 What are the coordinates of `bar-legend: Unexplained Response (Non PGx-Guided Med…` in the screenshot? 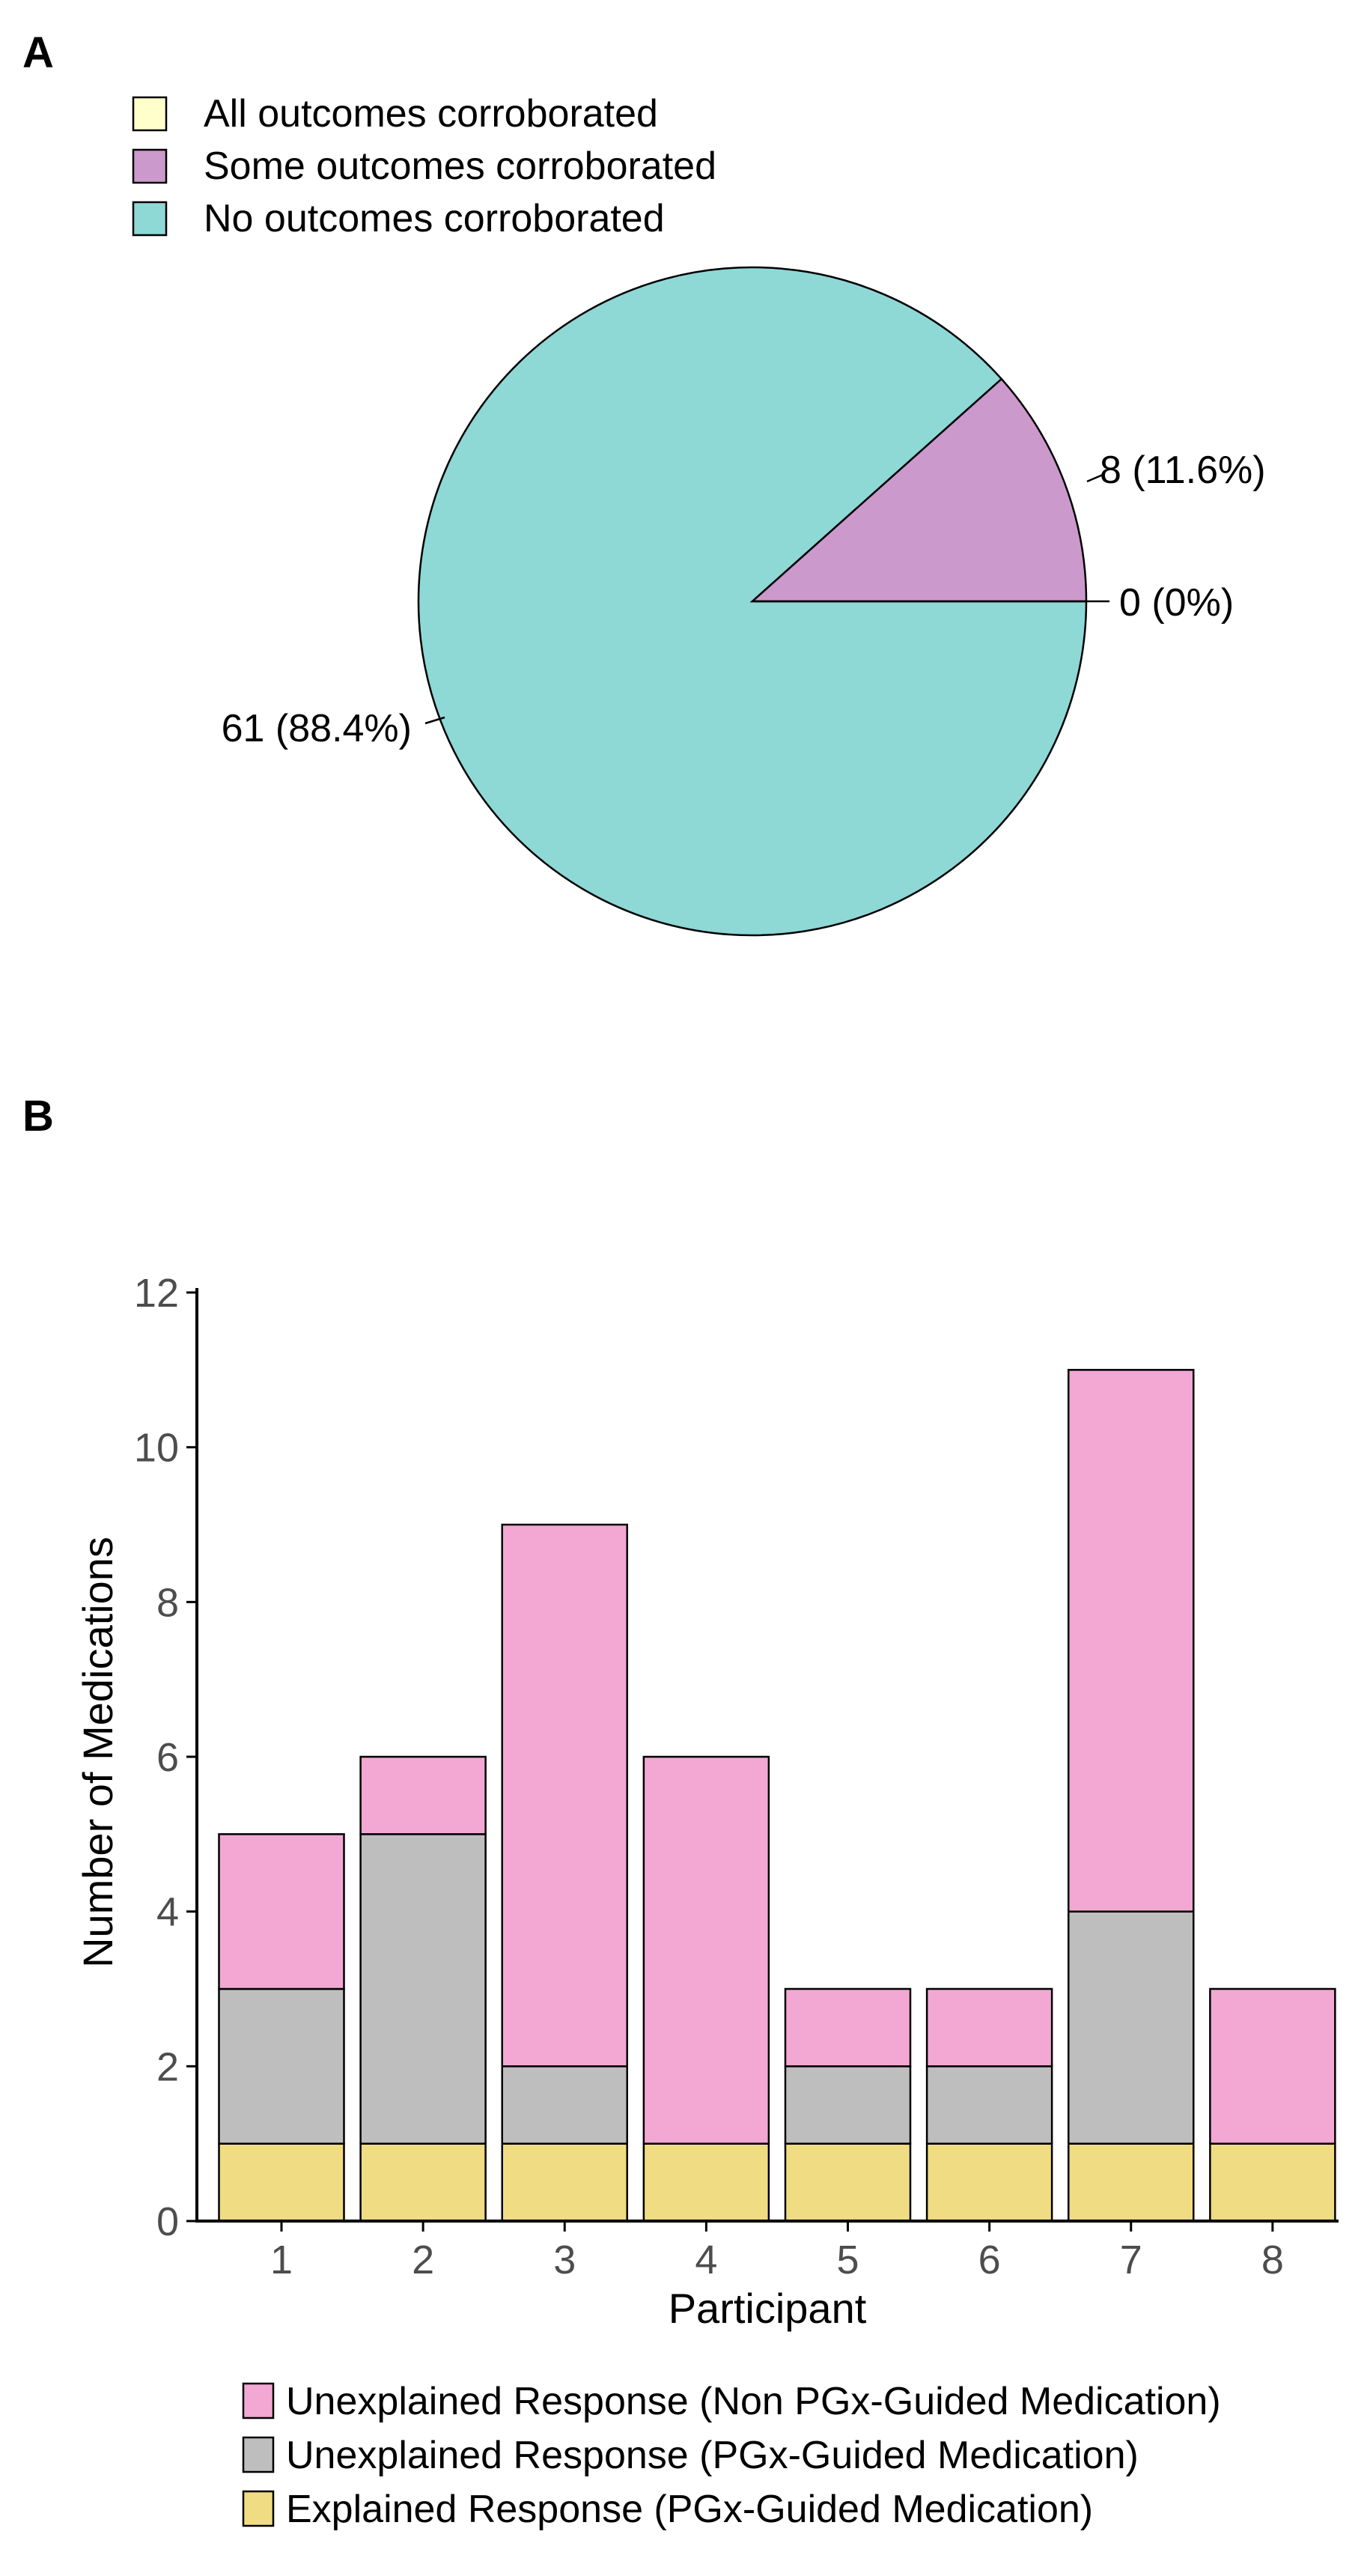 It's located at (732, 2455).